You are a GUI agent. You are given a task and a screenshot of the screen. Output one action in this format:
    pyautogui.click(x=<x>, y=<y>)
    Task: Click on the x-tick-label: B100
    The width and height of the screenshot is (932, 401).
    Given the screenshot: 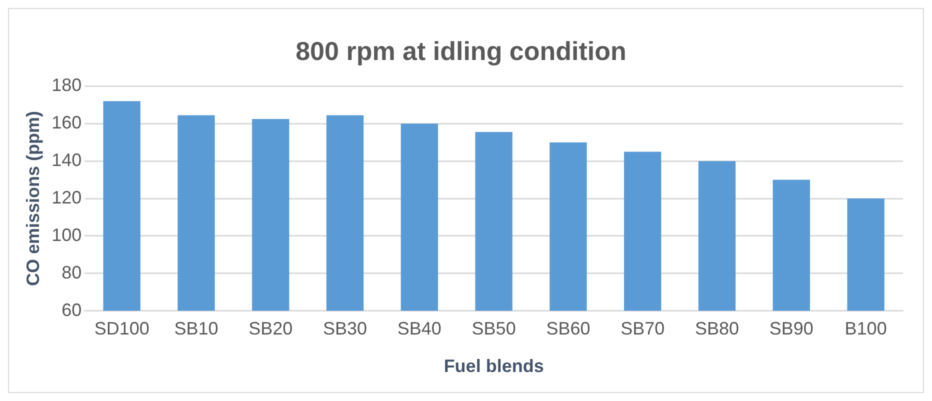 What is the action you would take?
    pyautogui.click(x=865, y=328)
    